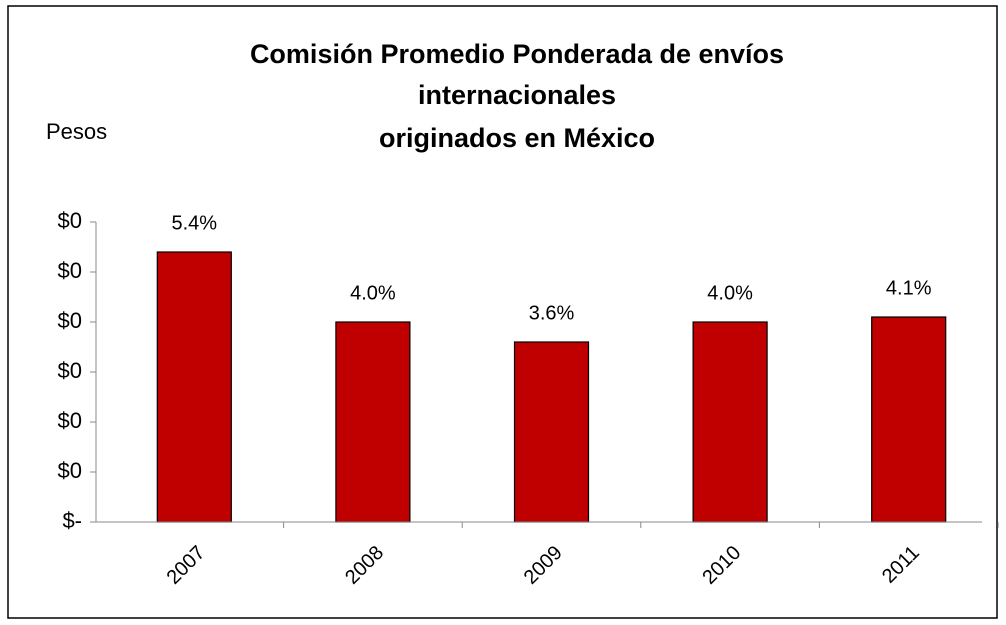  Describe the element at coordinates (72, 520) in the screenshot. I see `y-tick-label: $-` at that location.